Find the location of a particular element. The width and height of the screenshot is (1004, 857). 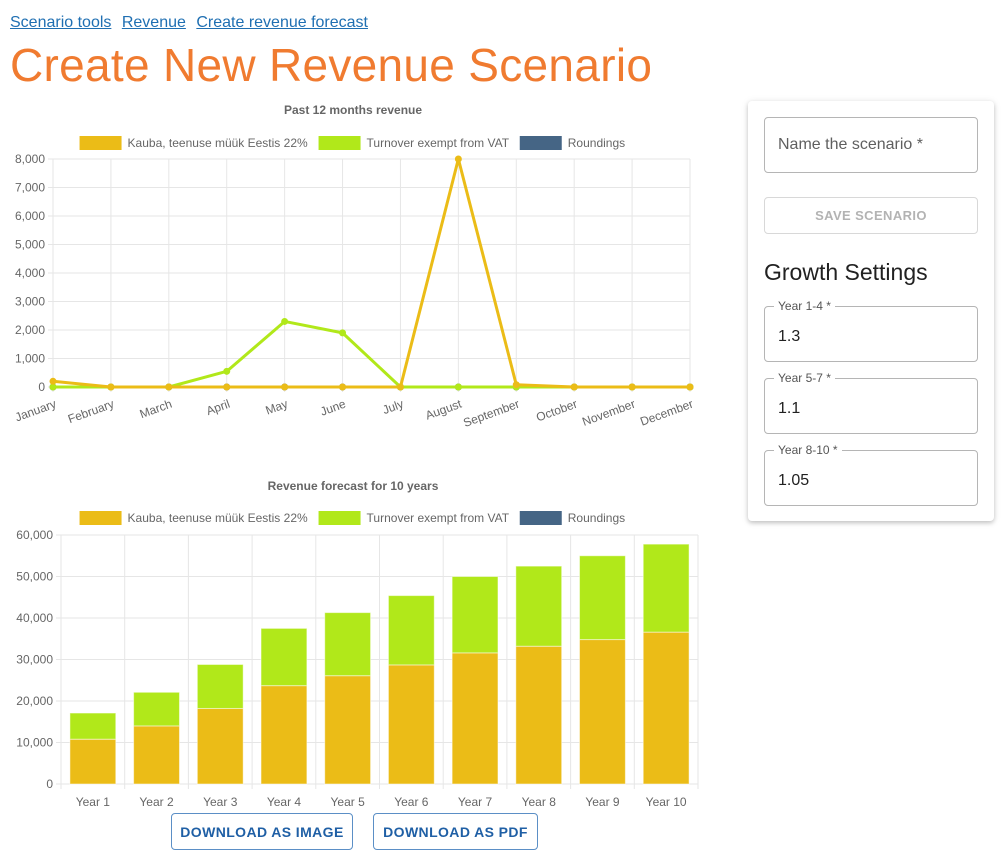

line-chart-y-tick-6: 6,000 is located at coordinates (30, 216).